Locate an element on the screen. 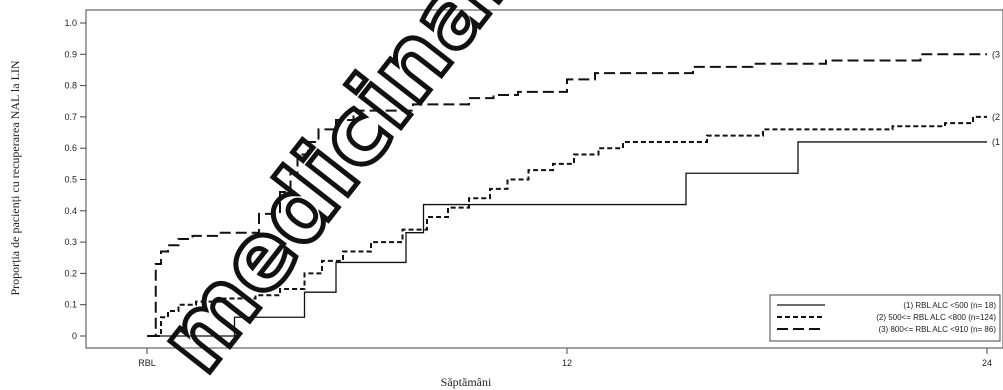 Image resolution: width=1003 pixels, height=390 pixels. x-axis: RBL 12 24 is located at coordinates (565, 358).